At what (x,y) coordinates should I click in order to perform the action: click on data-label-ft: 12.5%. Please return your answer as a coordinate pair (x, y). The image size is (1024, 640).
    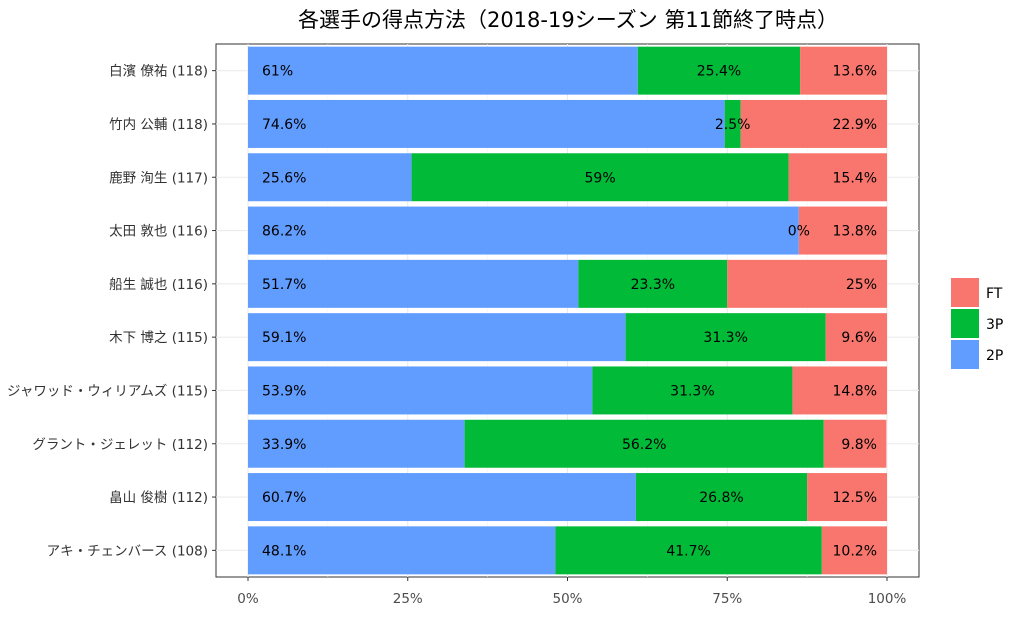
    Looking at the image, I should click on (855, 498).